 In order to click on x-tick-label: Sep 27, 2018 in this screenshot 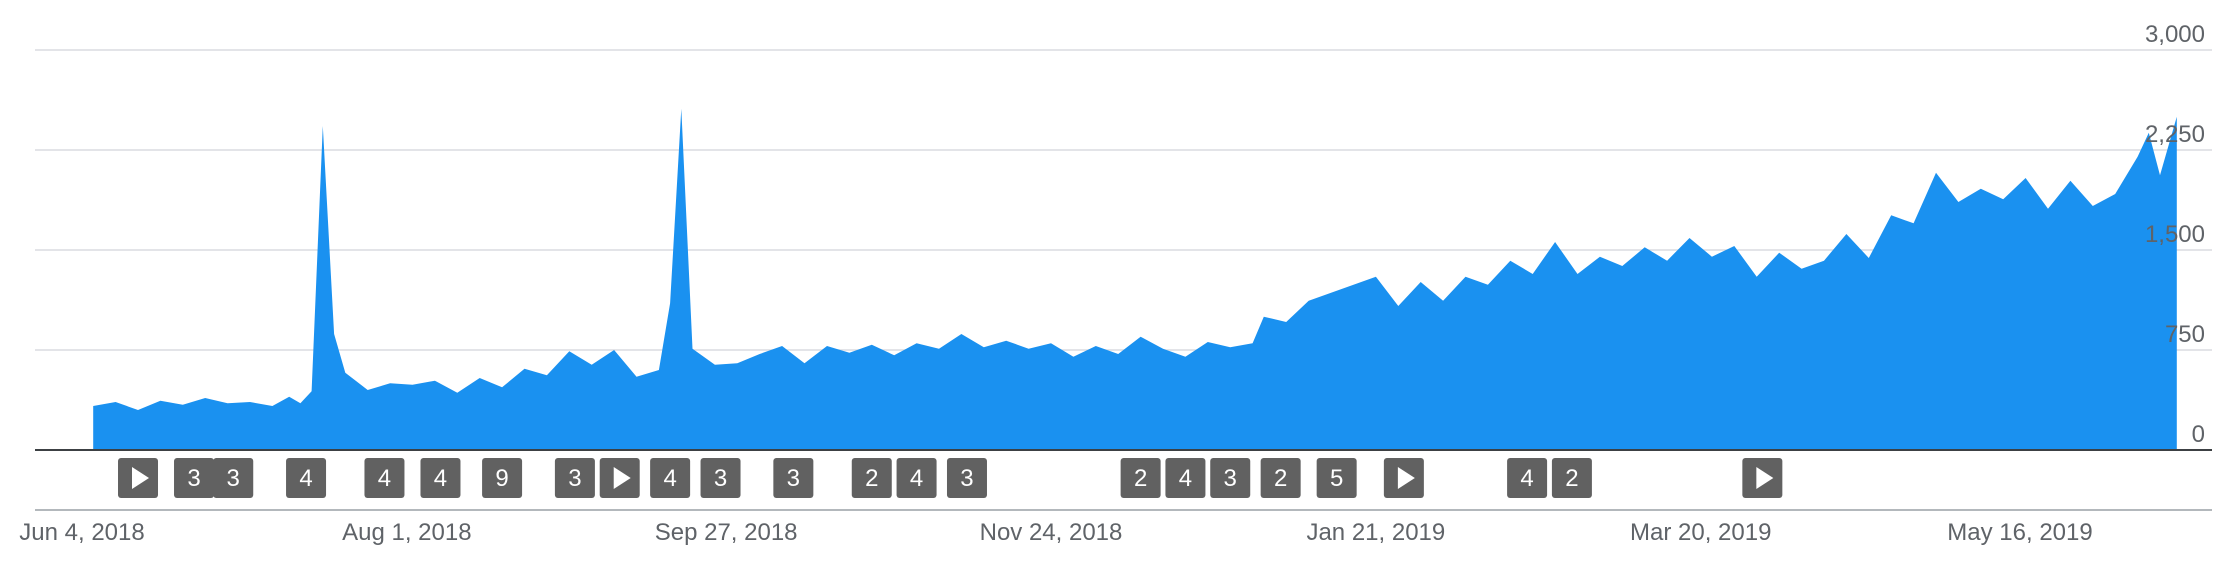, I will do `click(726, 532)`.